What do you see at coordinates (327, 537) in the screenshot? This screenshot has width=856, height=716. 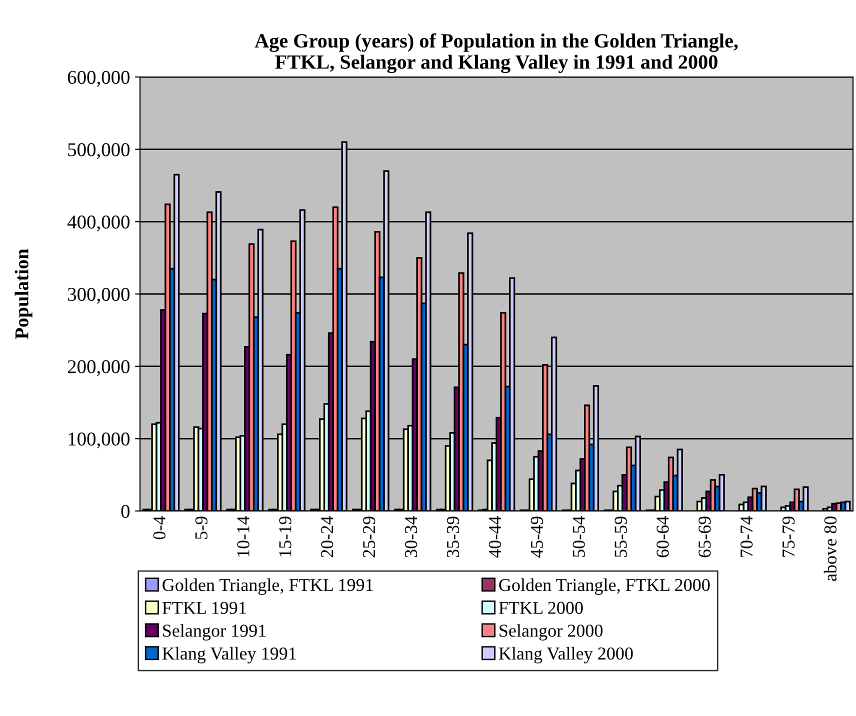 I see `x-tick-label: 20-24` at bounding box center [327, 537].